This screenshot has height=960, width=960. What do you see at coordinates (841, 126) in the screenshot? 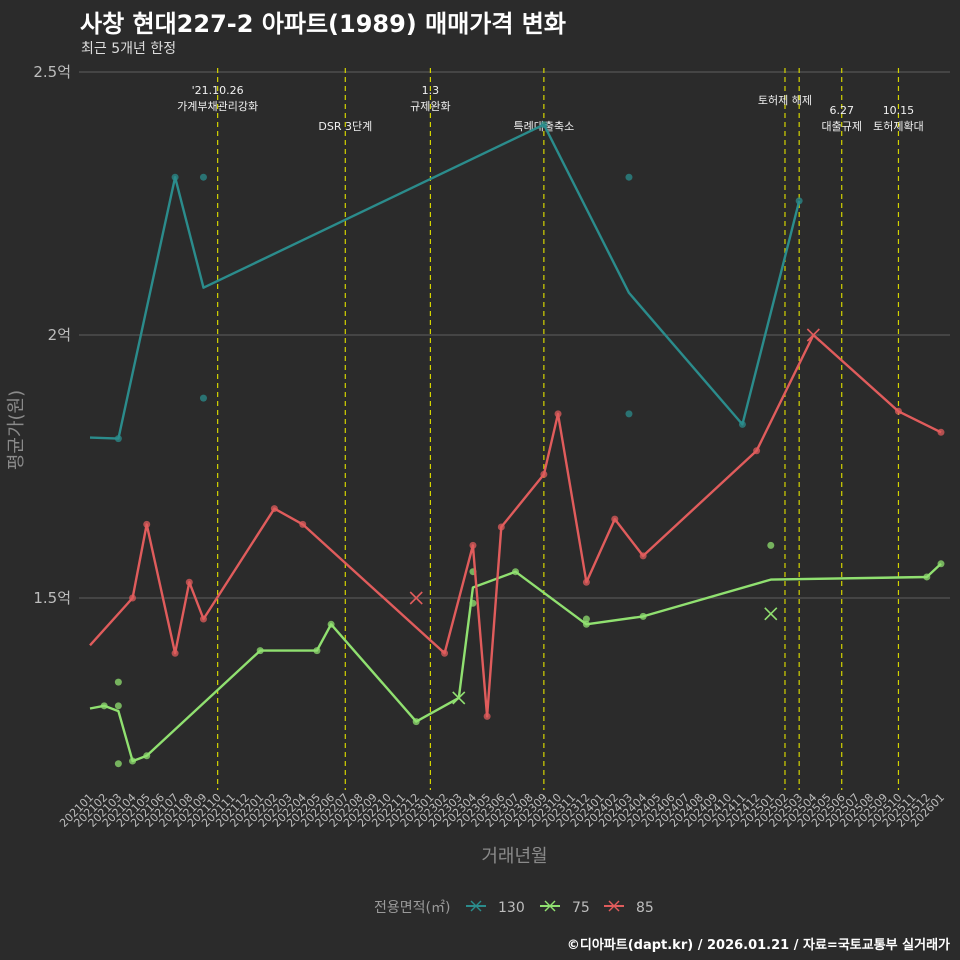
I see `event-label: 대출규제` at bounding box center [841, 126].